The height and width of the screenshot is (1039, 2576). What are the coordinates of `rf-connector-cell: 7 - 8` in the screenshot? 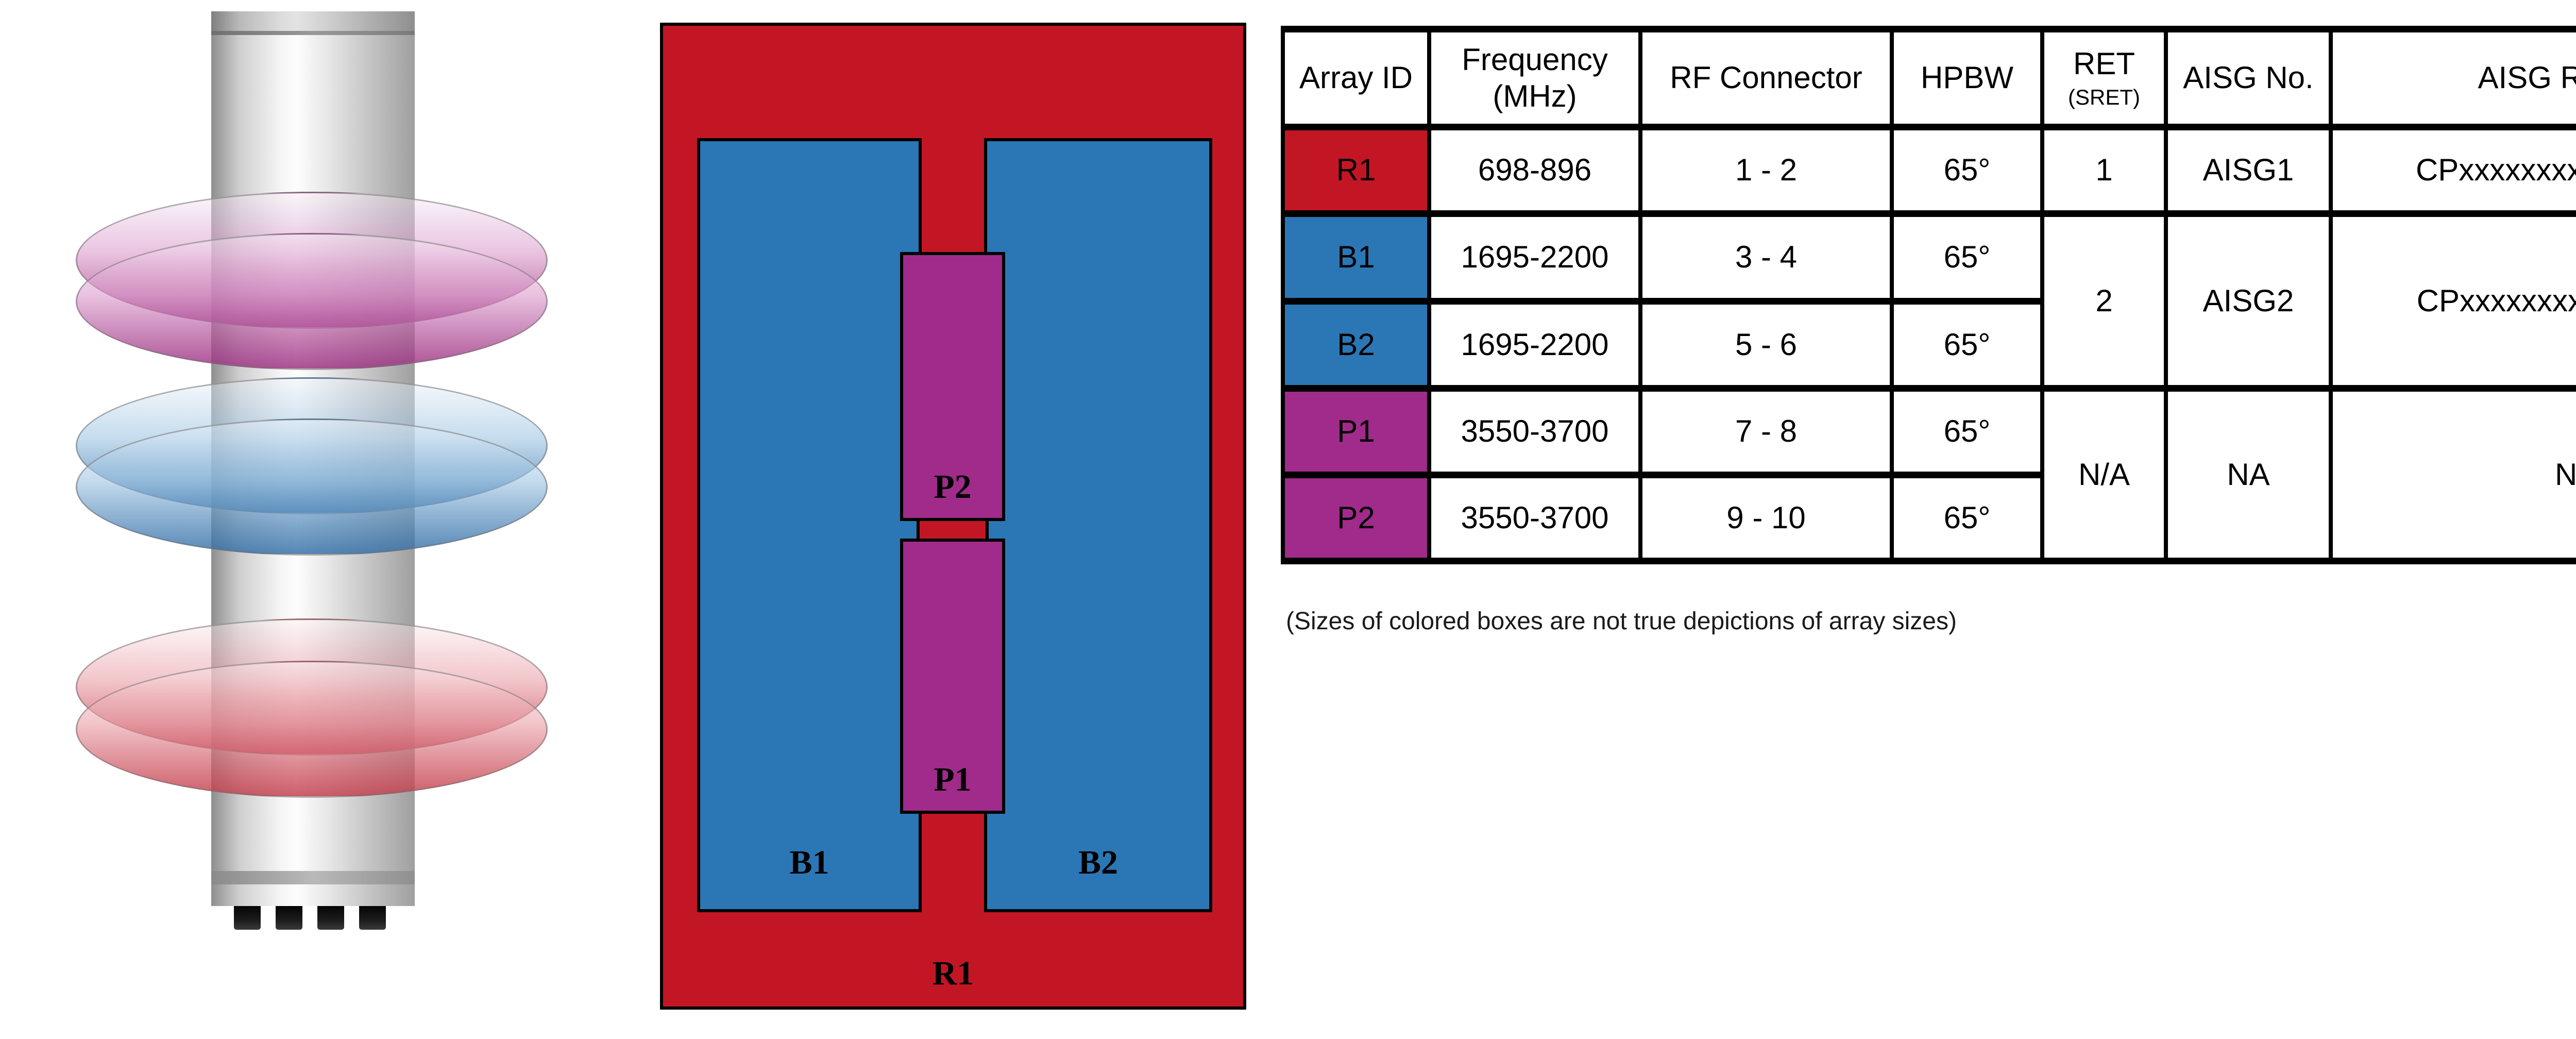 It's located at (1766, 431).